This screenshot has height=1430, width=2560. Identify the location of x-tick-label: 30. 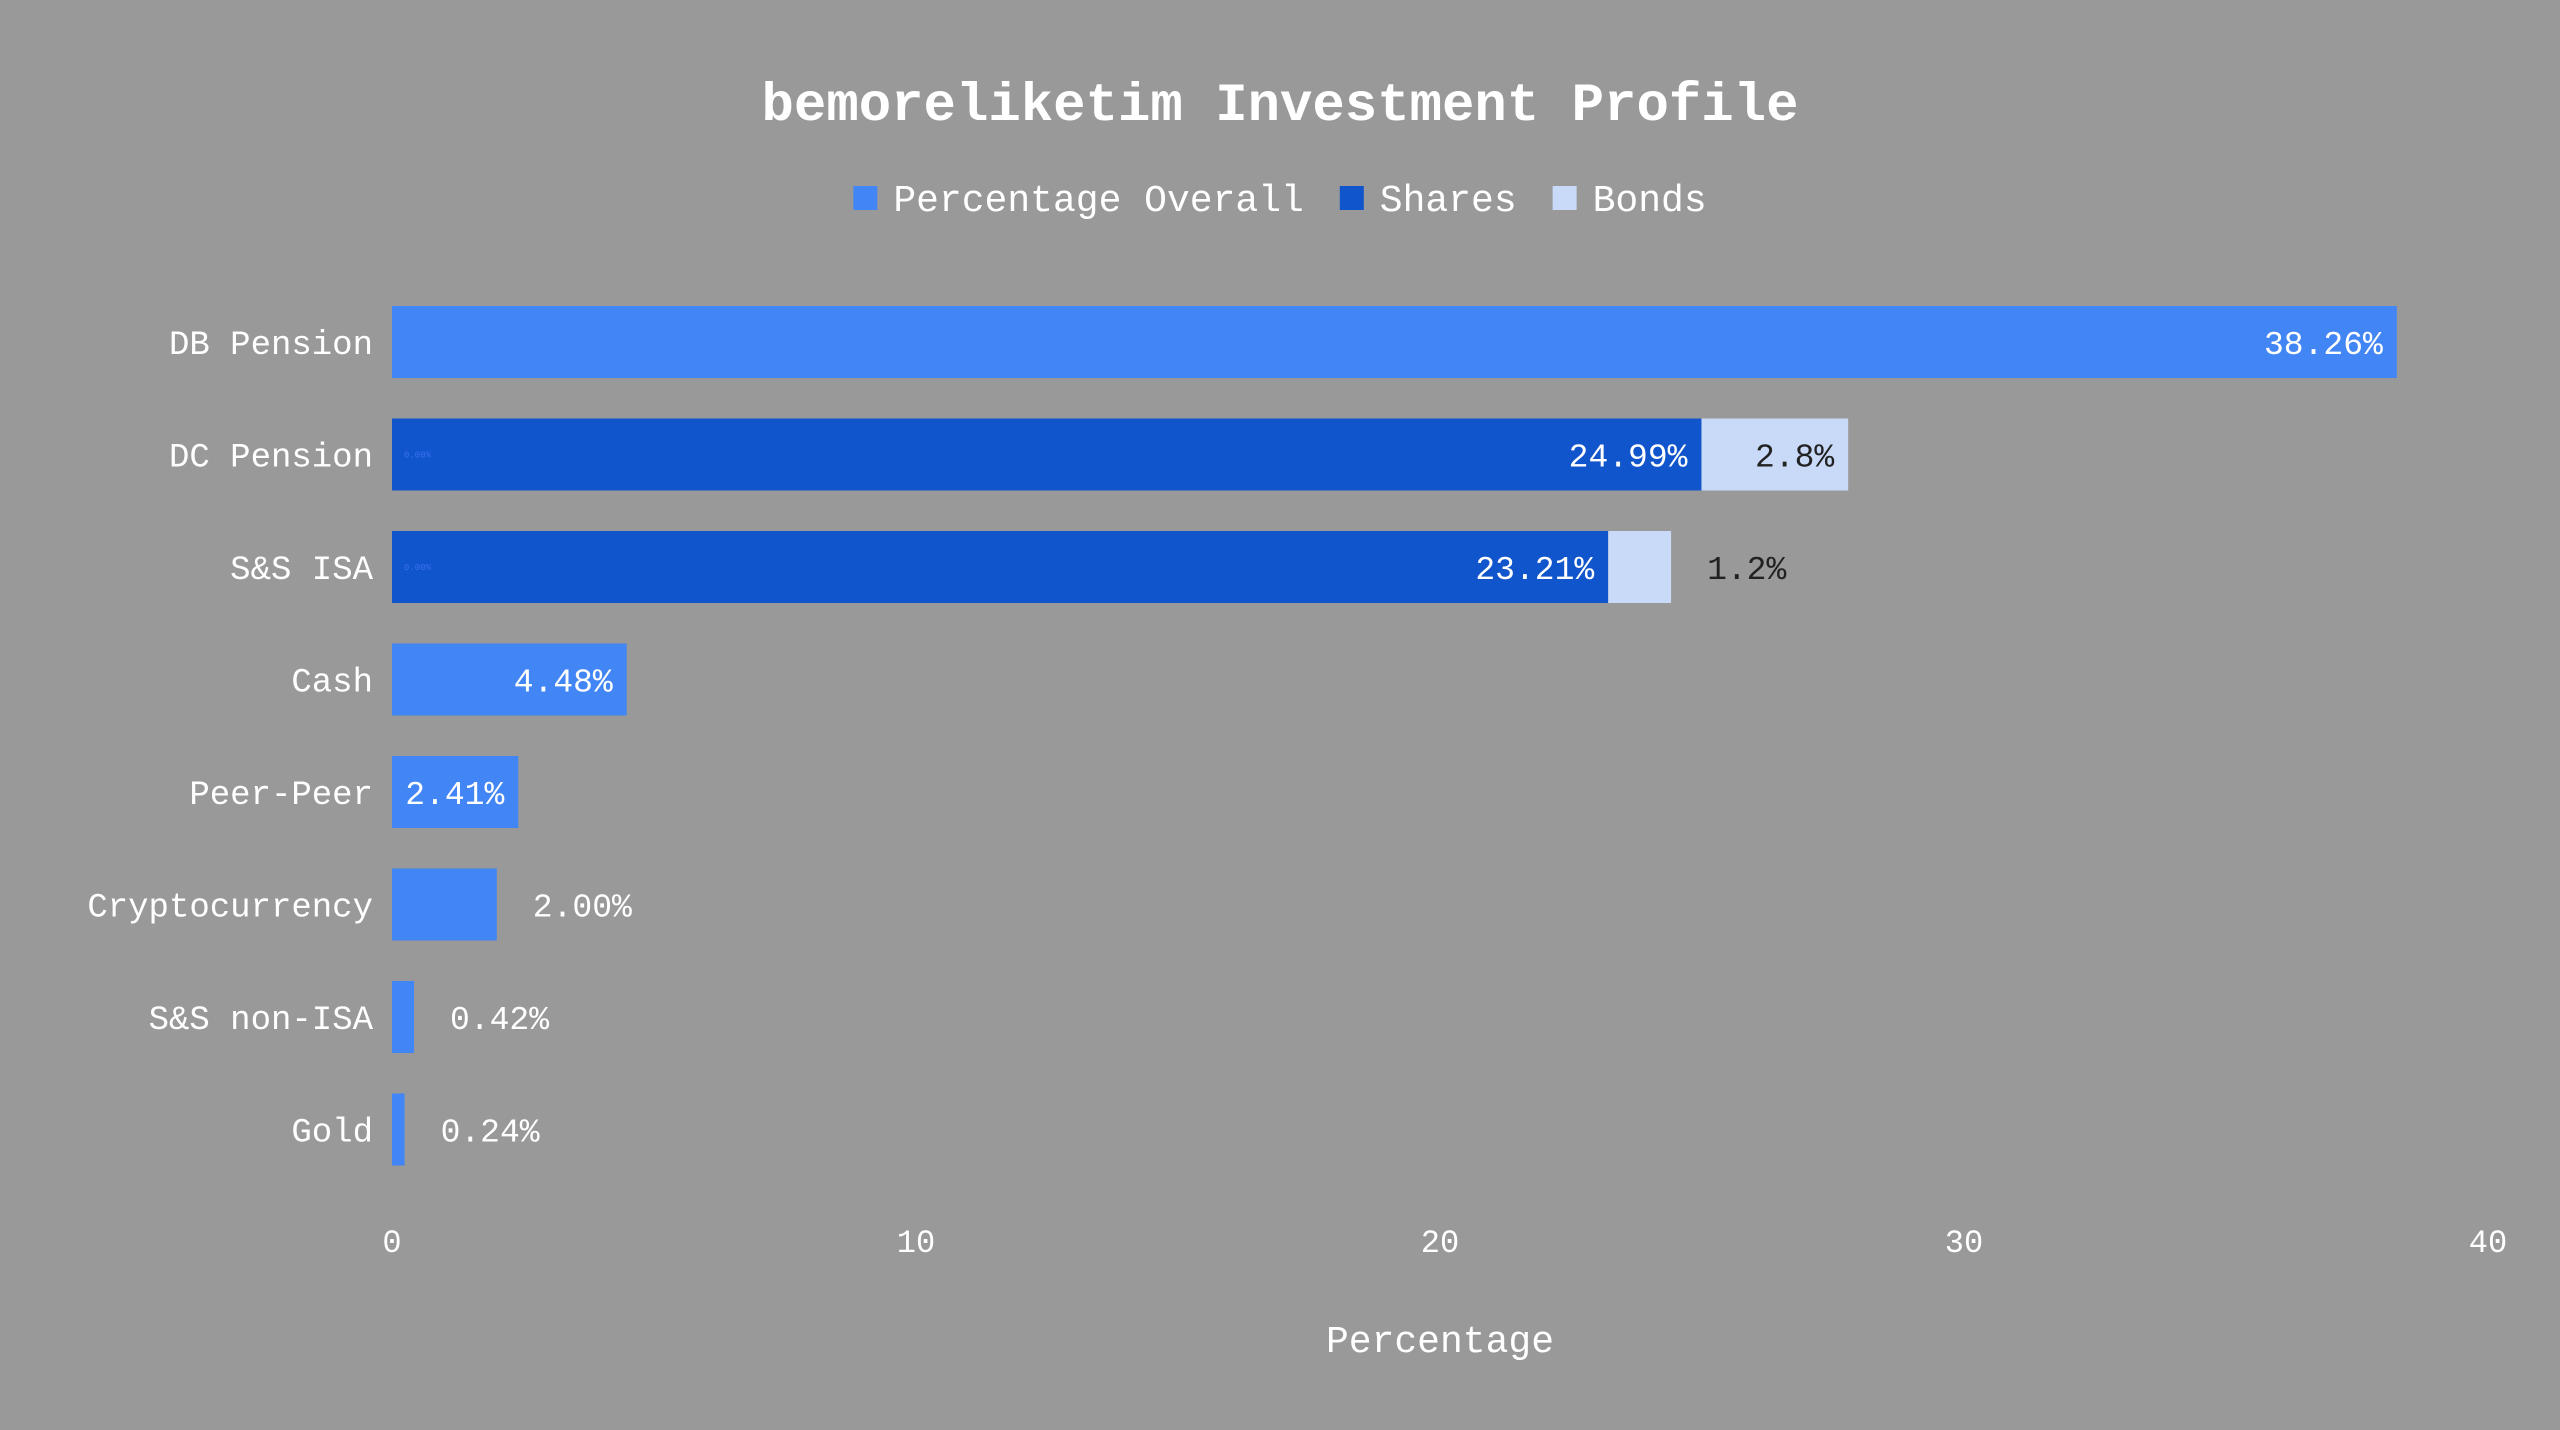
(1964, 1243).